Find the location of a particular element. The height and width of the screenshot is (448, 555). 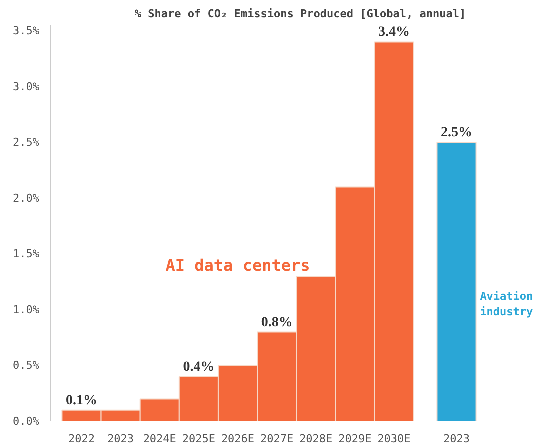

y-tick-label: 2.5% is located at coordinates (26, 143).